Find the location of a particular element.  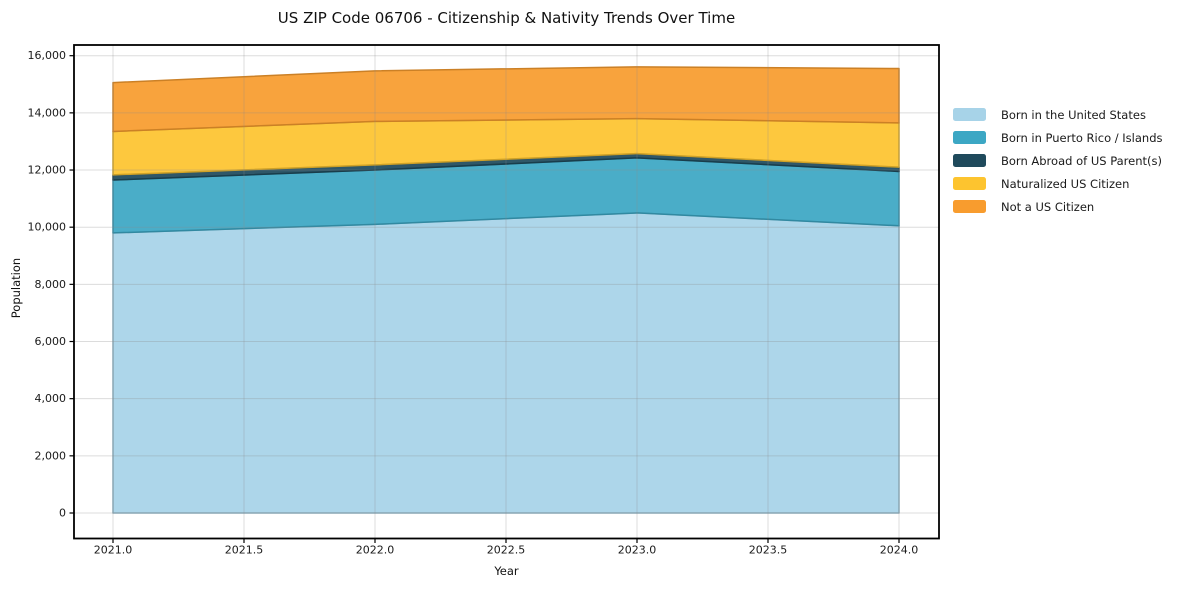

y-tick-label: 12,000 is located at coordinates (47, 170).